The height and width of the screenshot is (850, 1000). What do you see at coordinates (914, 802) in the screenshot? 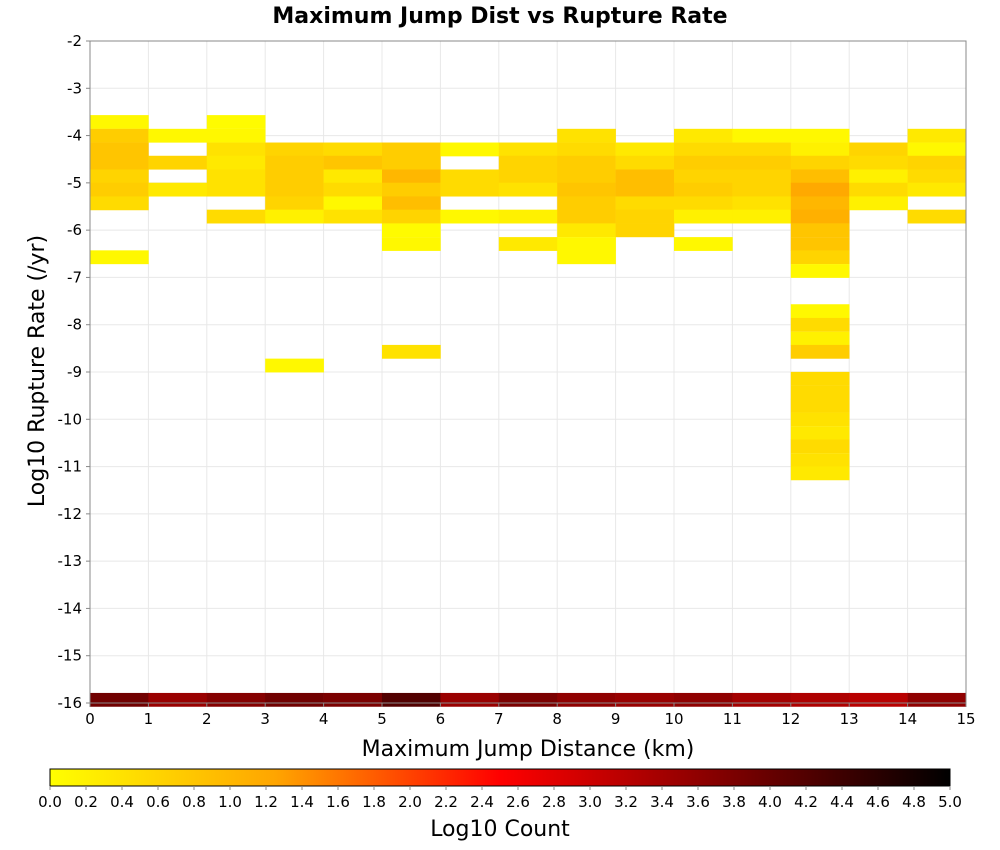
I see `colorbar-tick-label: 4.8` at bounding box center [914, 802].